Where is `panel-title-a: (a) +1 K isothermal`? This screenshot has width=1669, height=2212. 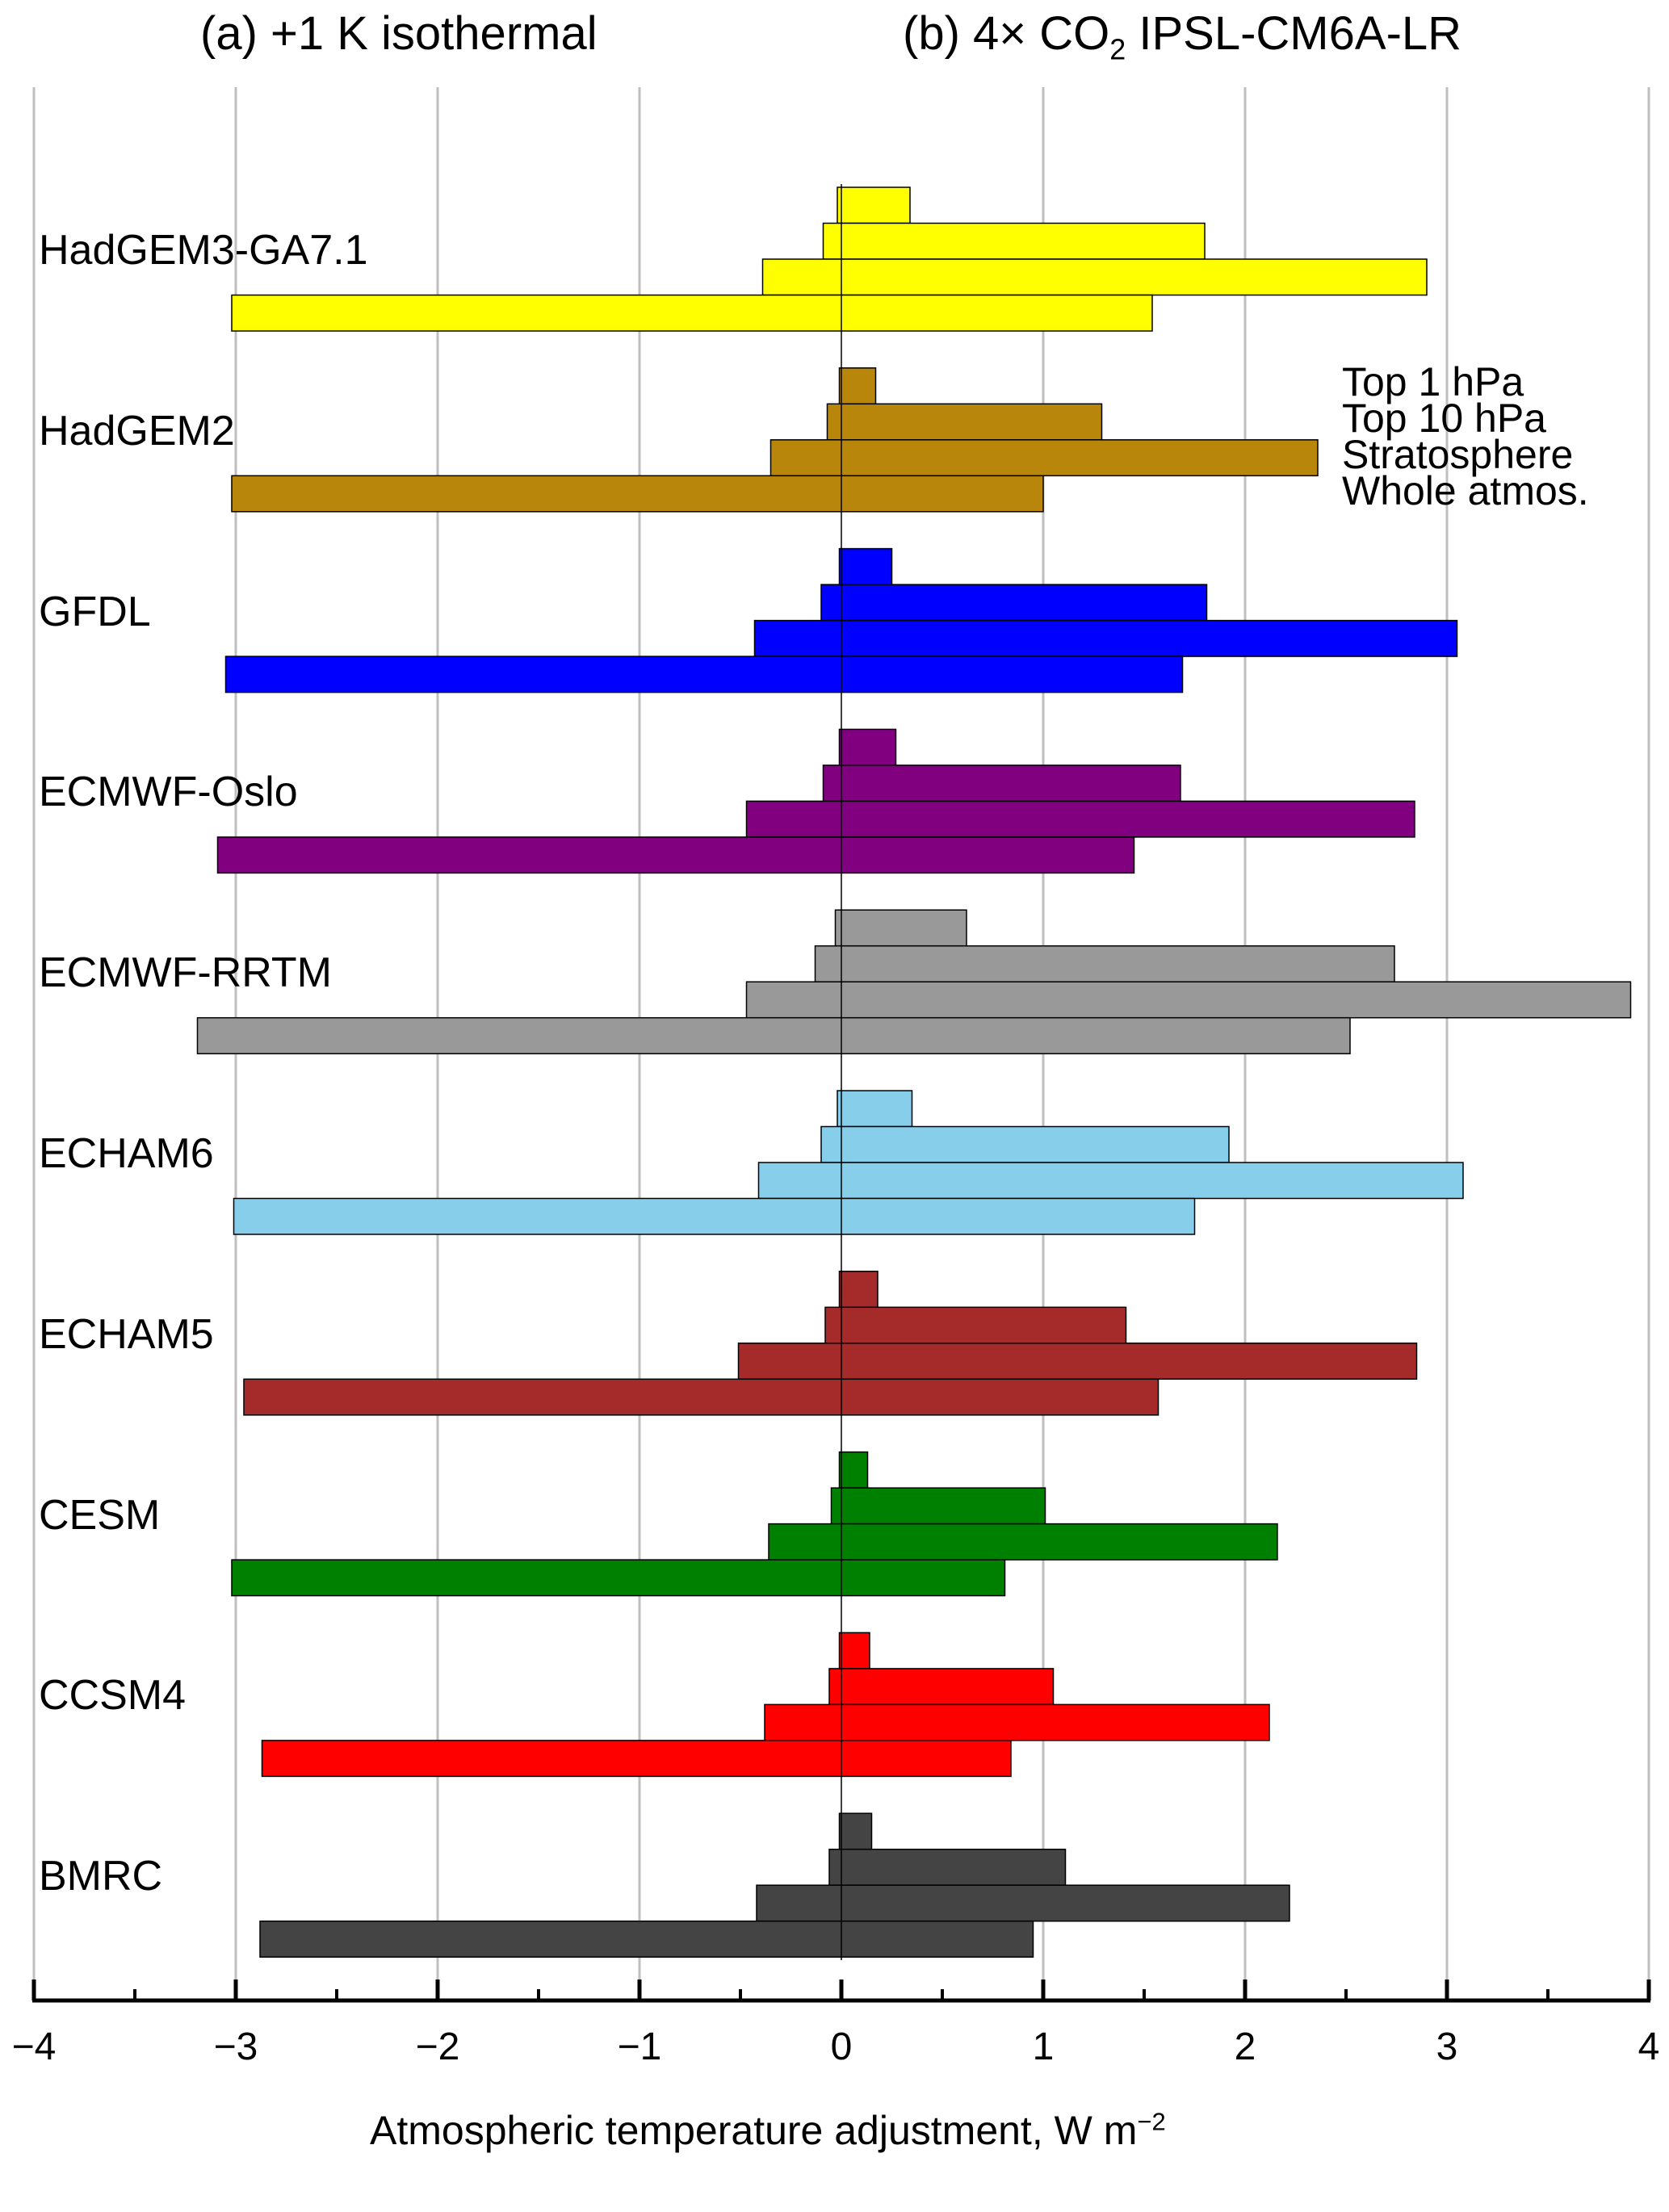 panel-title-a: (a) +1 K isothermal is located at coordinates (399, 33).